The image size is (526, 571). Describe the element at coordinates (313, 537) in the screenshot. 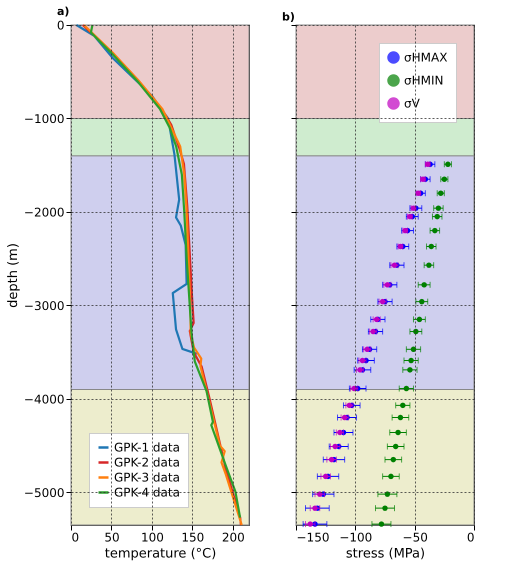

I see `x-tick-label: −150` at that location.